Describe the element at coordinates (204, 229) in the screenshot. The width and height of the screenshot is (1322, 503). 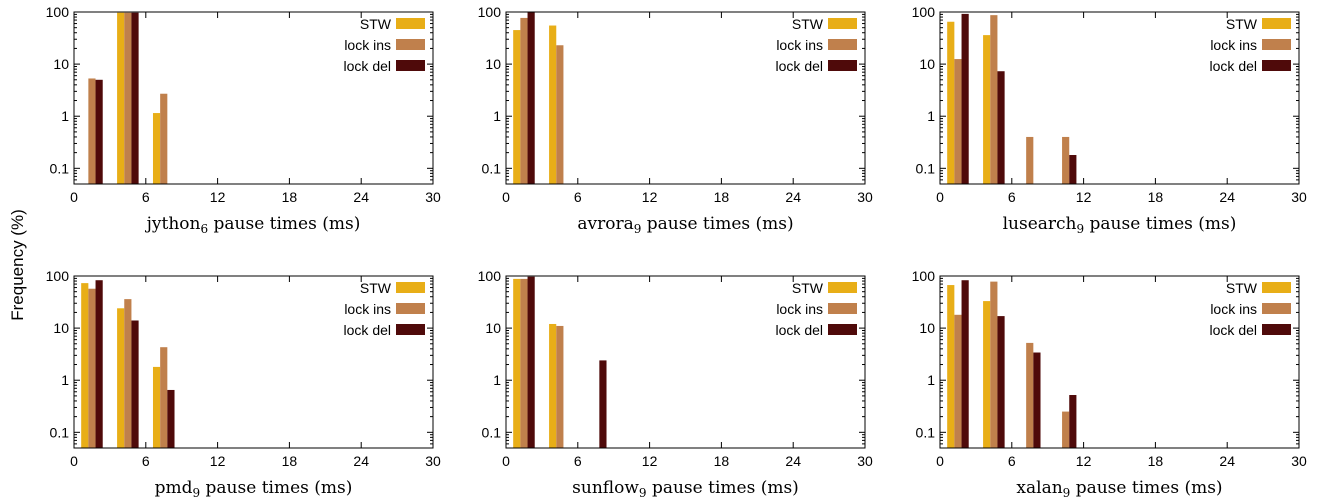
I see `x-axis-label-sub: 6` at that location.